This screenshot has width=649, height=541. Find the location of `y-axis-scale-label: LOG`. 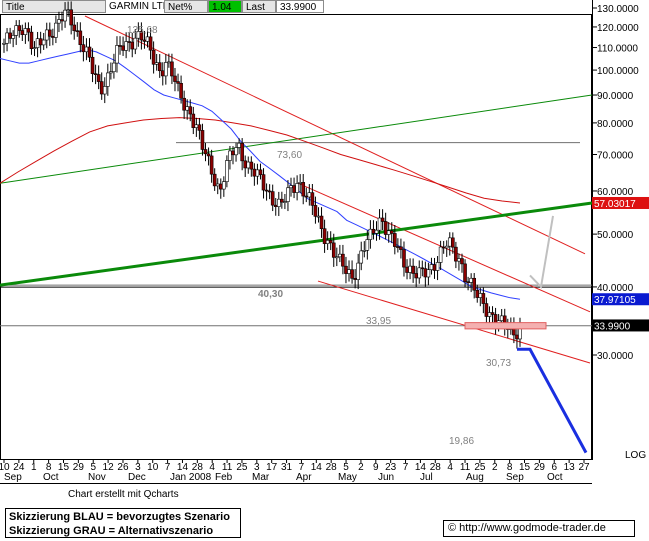

y-axis-scale-label: LOG is located at coordinates (635, 455).